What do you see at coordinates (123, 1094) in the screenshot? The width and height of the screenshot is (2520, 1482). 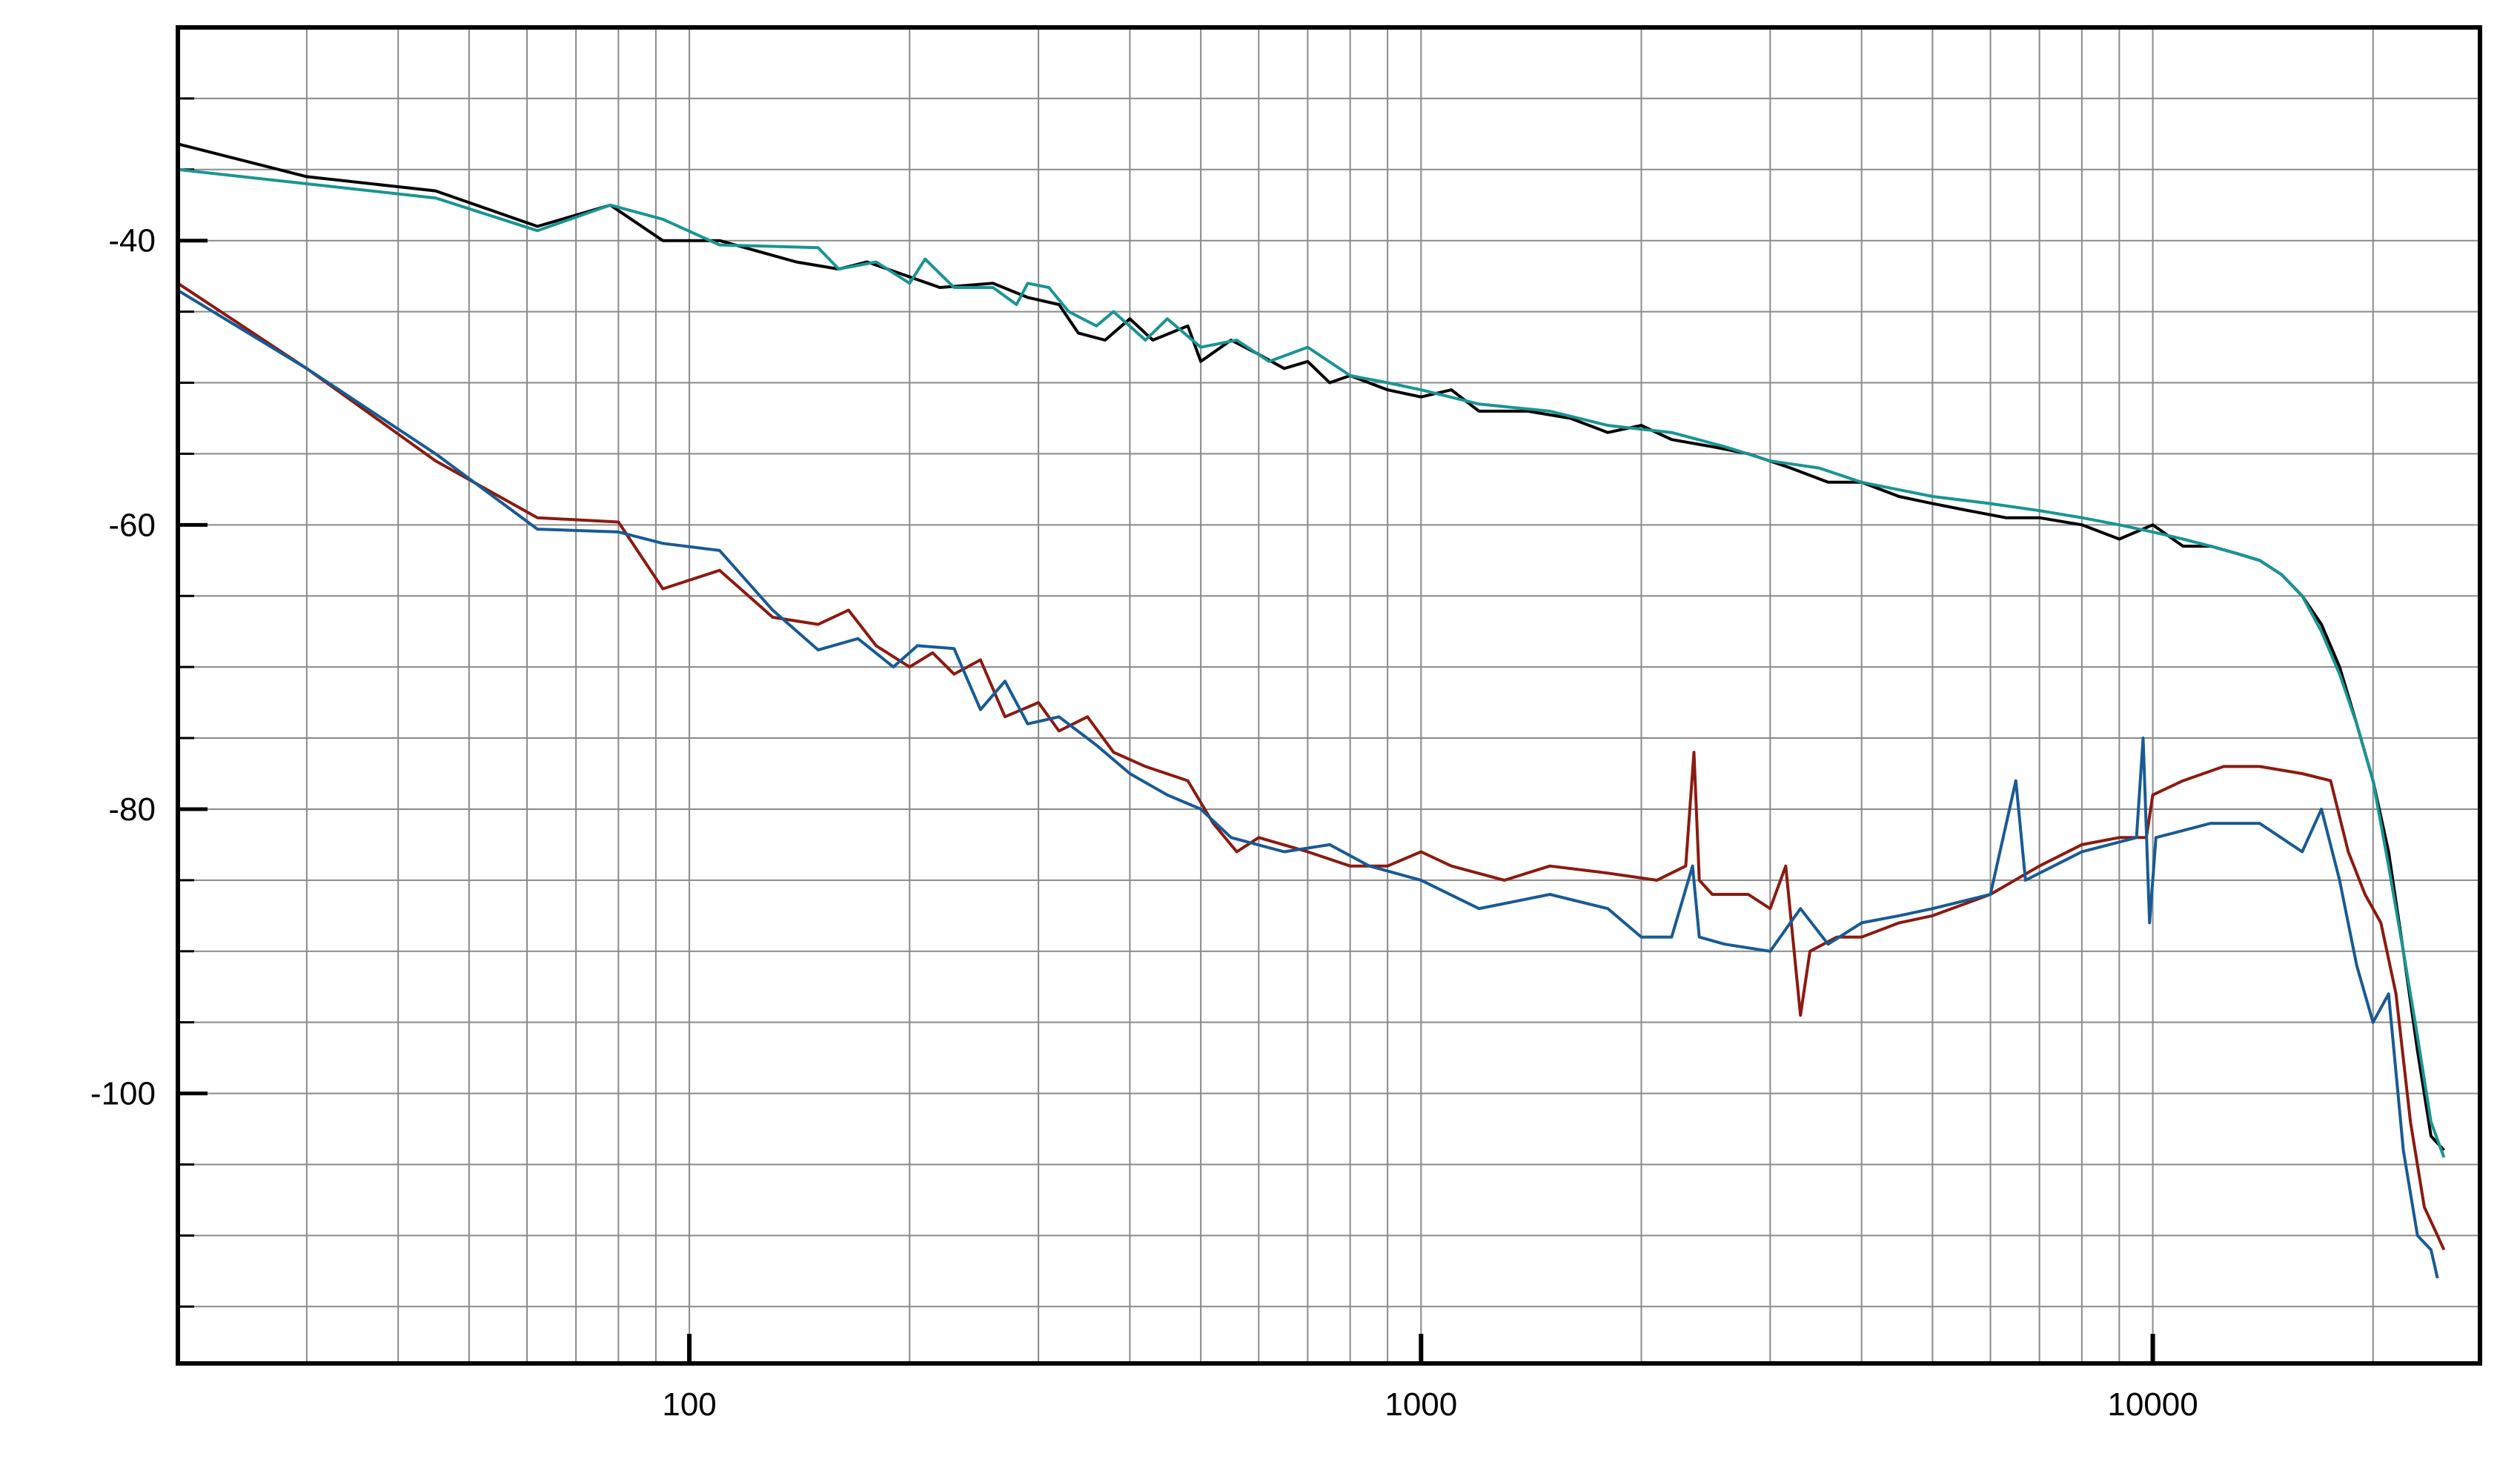 I see `y-tick-label: -100` at bounding box center [123, 1094].